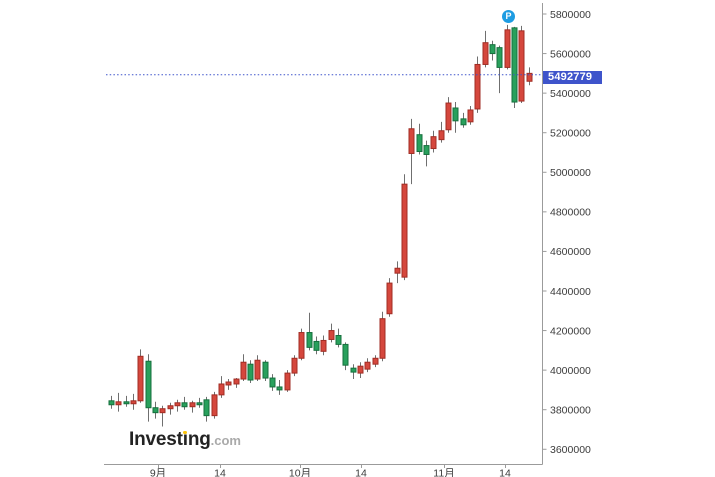 This screenshot has height=477, width=715. I want to click on y-axis-label: 4800000, so click(570, 213).